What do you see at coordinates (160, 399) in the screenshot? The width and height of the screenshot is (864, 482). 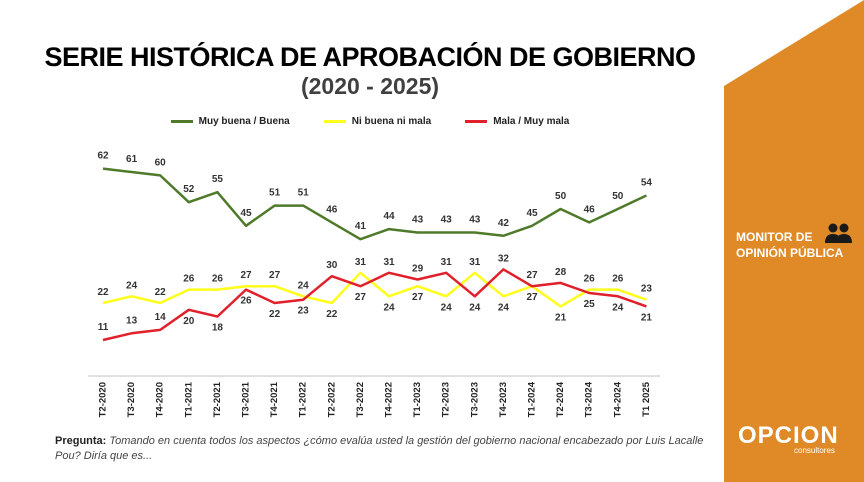 I see `x-tick-label: T4-2020` at bounding box center [160, 399].